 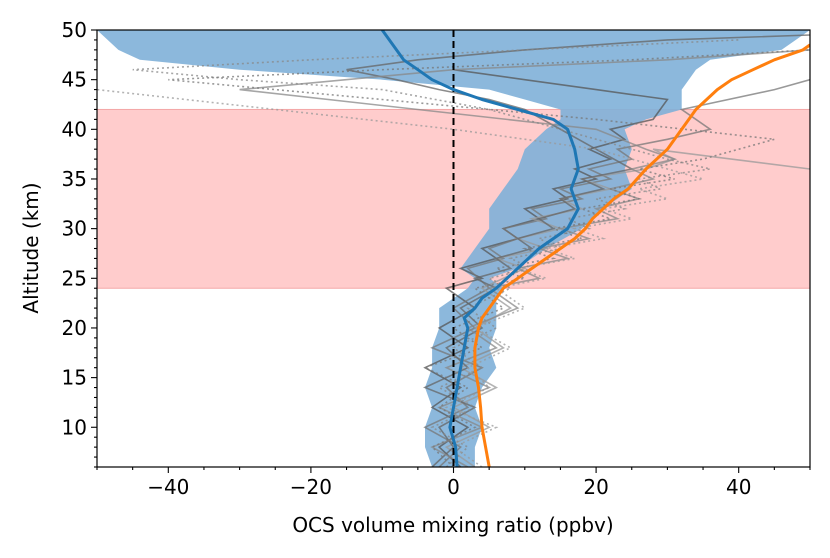 What do you see at coordinates (74, 378) in the screenshot?
I see `y-tick-label: 15` at bounding box center [74, 378].